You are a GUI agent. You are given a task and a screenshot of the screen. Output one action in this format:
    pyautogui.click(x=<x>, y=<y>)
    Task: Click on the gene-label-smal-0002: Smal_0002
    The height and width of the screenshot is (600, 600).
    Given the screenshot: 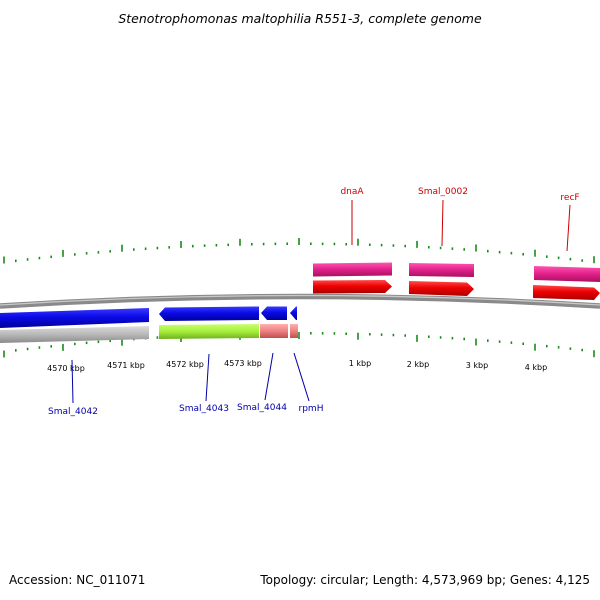 What is the action you would take?
    pyautogui.click(x=443, y=192)
    